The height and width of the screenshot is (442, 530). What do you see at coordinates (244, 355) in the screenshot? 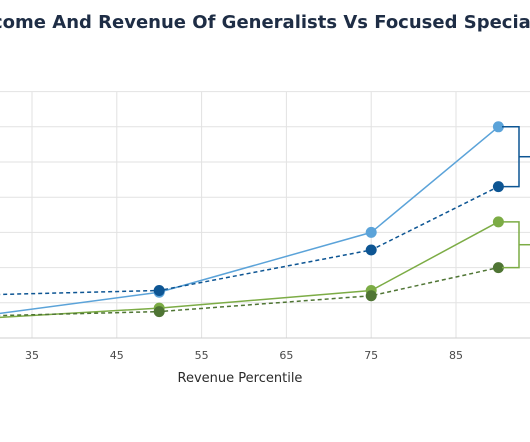
I see `x-tick-labels: 3545556575859` at bounding box center [244, 355].